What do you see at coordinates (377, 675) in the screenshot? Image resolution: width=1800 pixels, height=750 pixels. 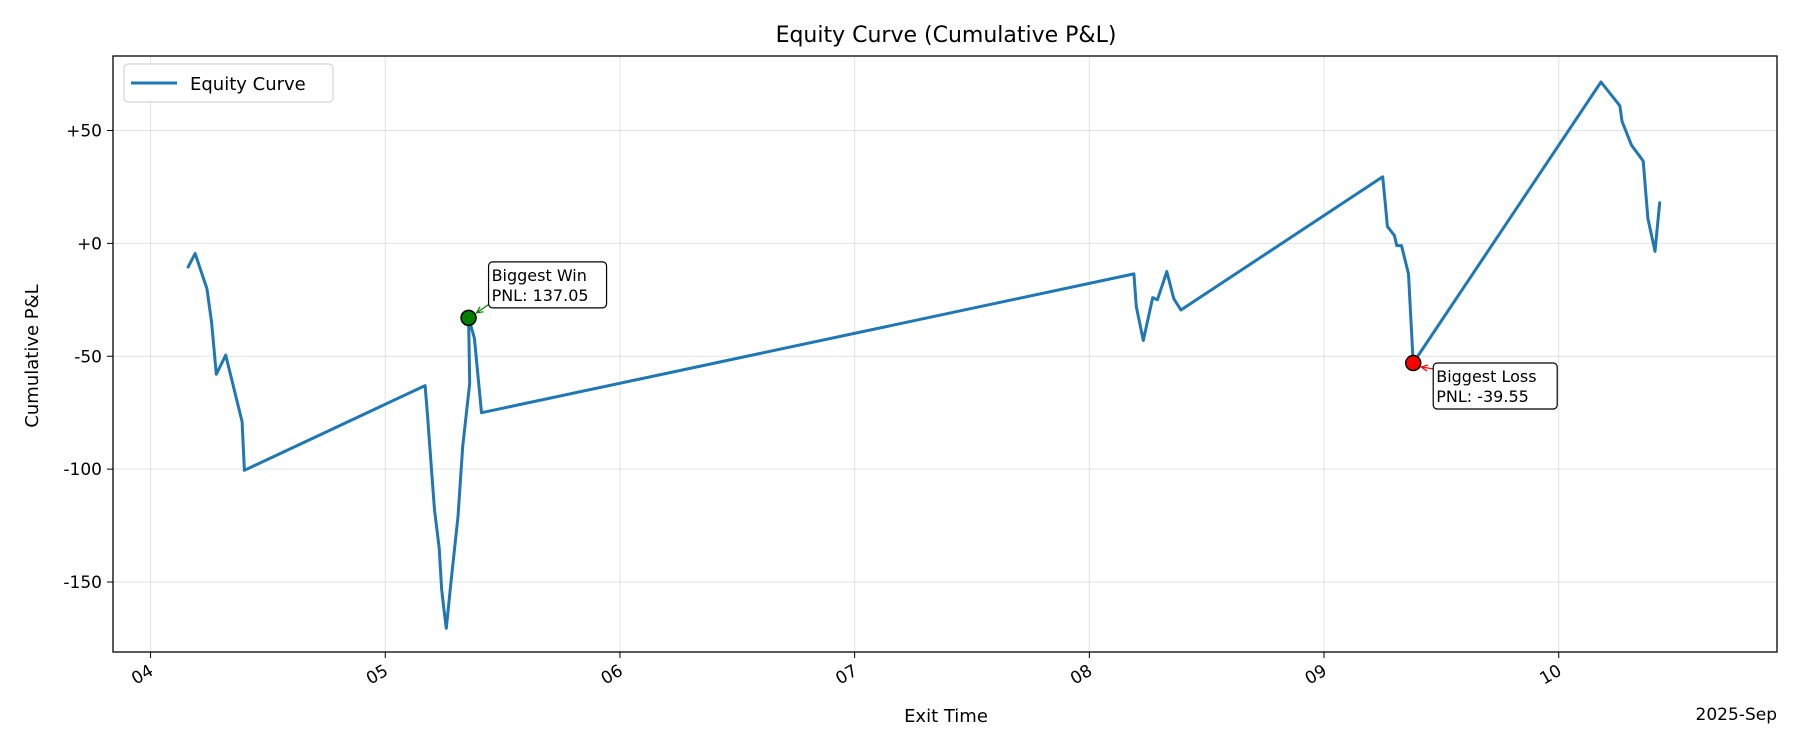 I see `x-tick-label: 05` at bounding box center [377, 675].